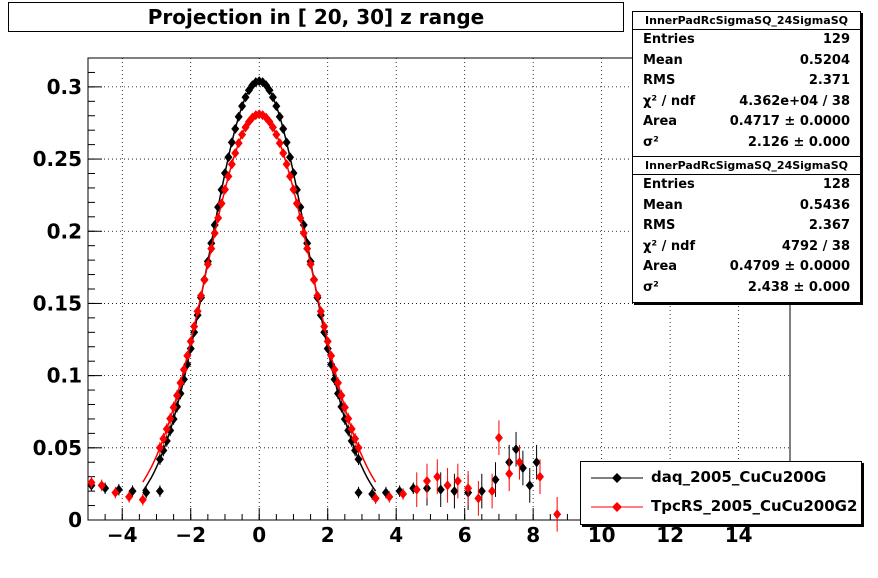  I want to click on stats-label: Entries, so click(669, 39).